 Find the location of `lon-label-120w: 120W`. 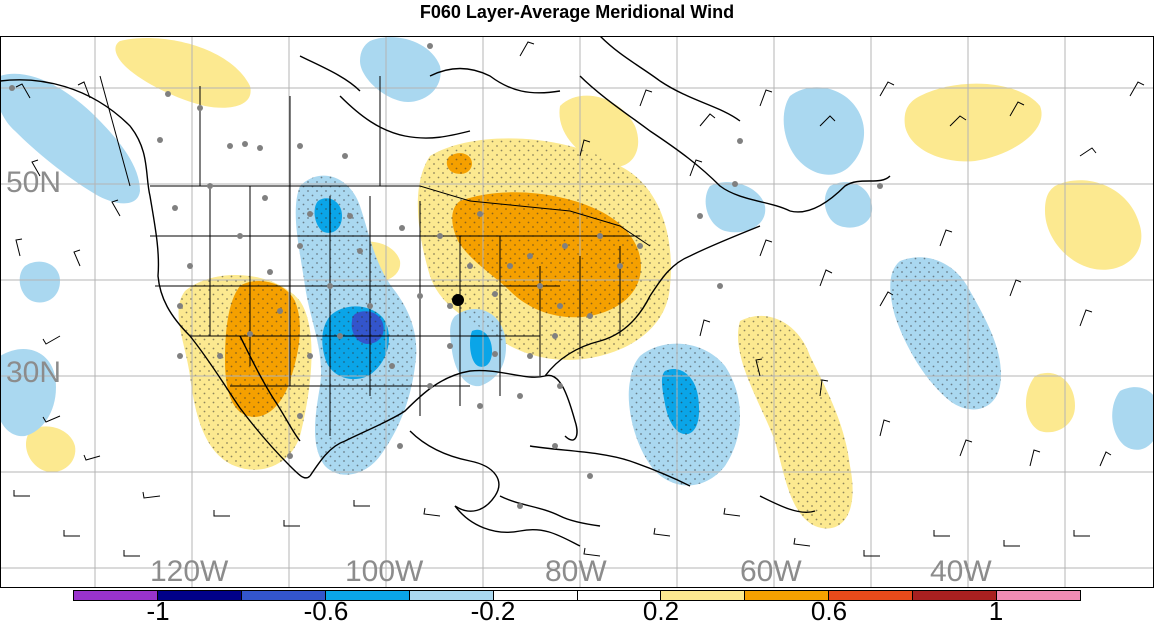

lon-label-120w: 120W is located at coordinates (189, 571).